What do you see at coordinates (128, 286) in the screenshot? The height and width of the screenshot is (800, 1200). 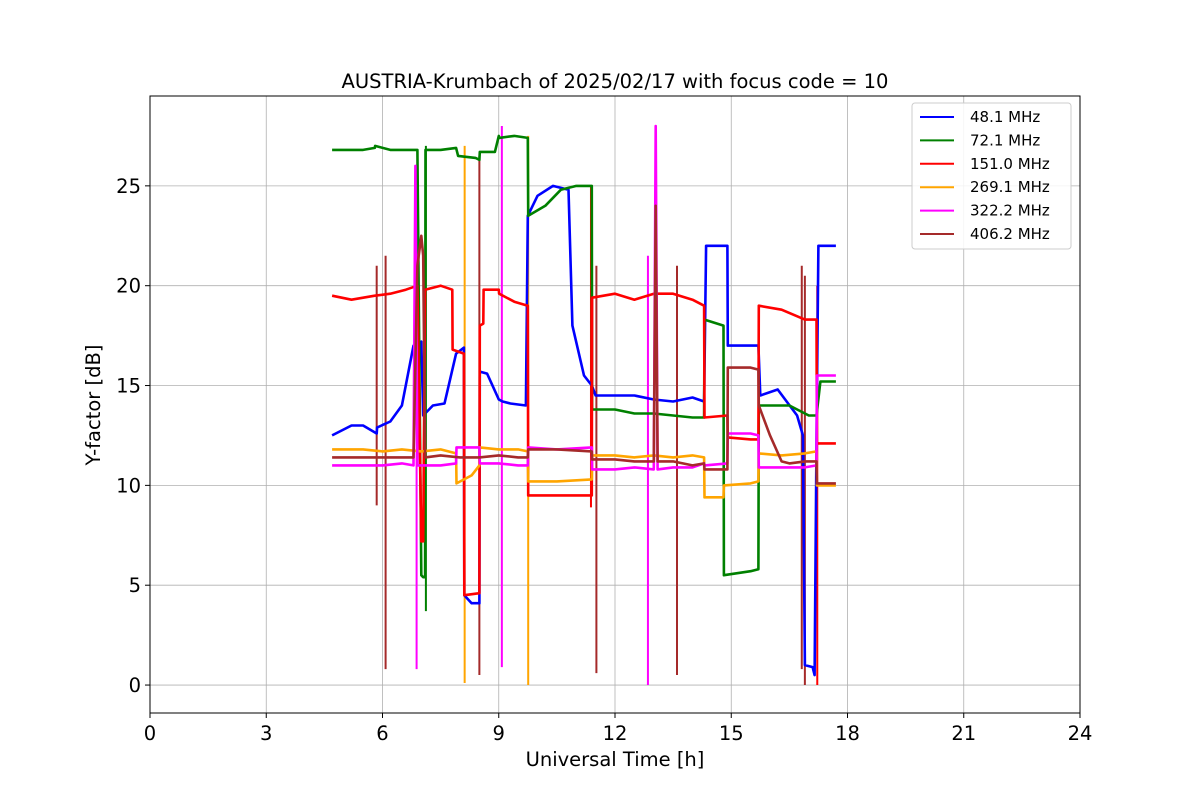 I see `y-tick-label: 20` at bounding box center [128, 286].